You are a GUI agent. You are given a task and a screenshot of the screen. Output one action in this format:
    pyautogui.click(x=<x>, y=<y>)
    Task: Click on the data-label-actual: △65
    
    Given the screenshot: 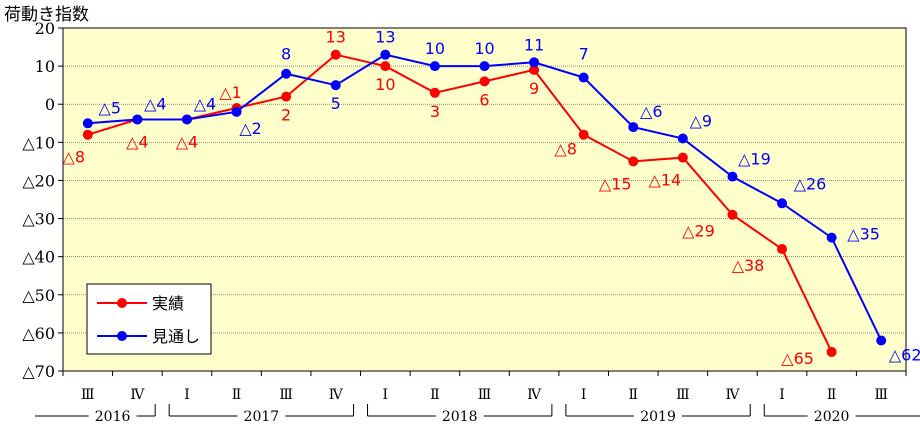 What is the action you would take?
    pyautogui.click(x=797, y=358)
    